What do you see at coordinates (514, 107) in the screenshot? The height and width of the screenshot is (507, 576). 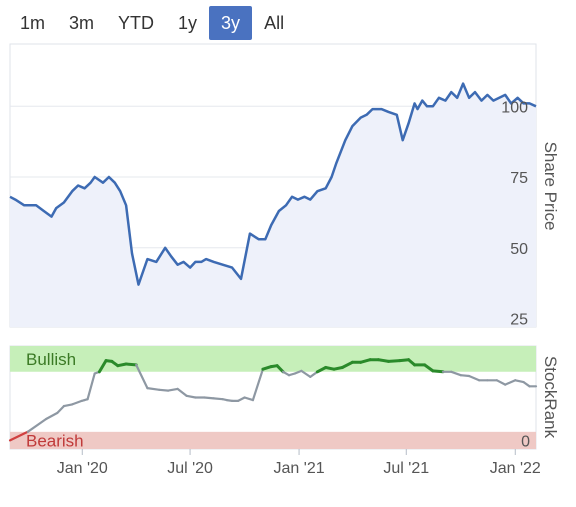 I see `price-y-tick-label: 100` at bounding box center [514, 107].